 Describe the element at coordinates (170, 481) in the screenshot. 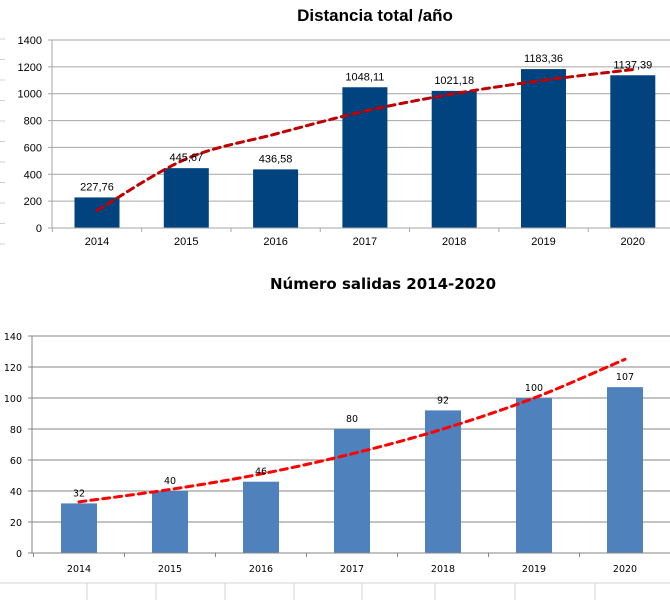

I see `data-label-2015: 40` at that location.